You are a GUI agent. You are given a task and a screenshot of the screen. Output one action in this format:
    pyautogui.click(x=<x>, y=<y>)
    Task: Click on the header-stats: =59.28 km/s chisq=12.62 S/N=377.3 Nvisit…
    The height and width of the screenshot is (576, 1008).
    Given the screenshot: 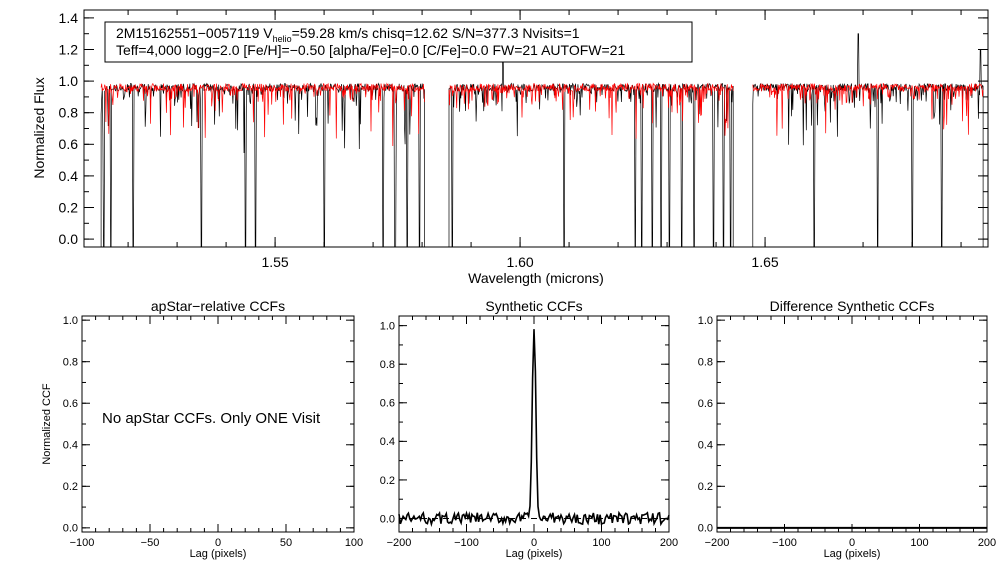 What is the action you would take?
    pyautogui.click(x=436, y=33)
    